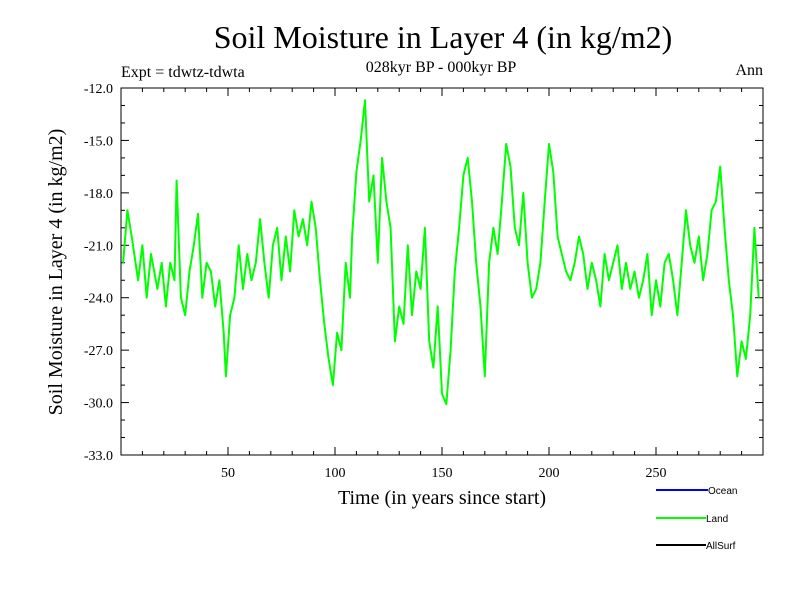 The image size is (800, 600). What do you see at coordinates (441, 67) in the screenshot?
I see `chart-subtitle: 028kyr BP - 000kyr BP` at bounding box center [441, 67].